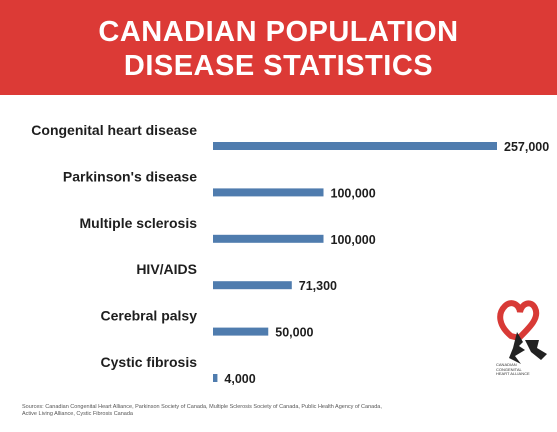 The width and height of the screenshot is (557, 432). What do you see at coordinates (130, 176) in the screenshot?
I see `category-label: Parkinson's disease` at bounding box center [130, 176].